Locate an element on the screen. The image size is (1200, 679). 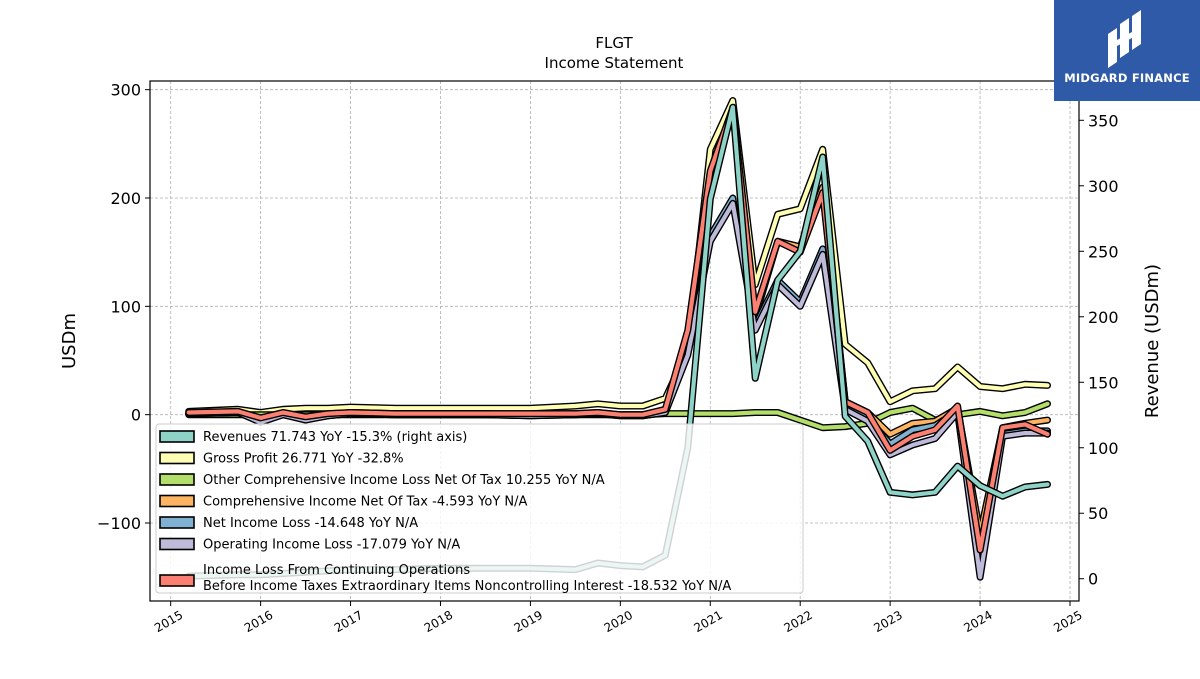
chart-subtitle: Income Statement is located at coordinates (614, 63).